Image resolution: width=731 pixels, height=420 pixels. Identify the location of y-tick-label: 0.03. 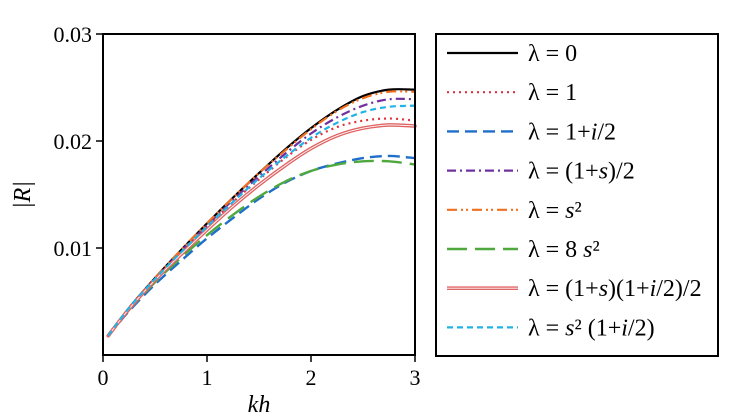
(73, 34).